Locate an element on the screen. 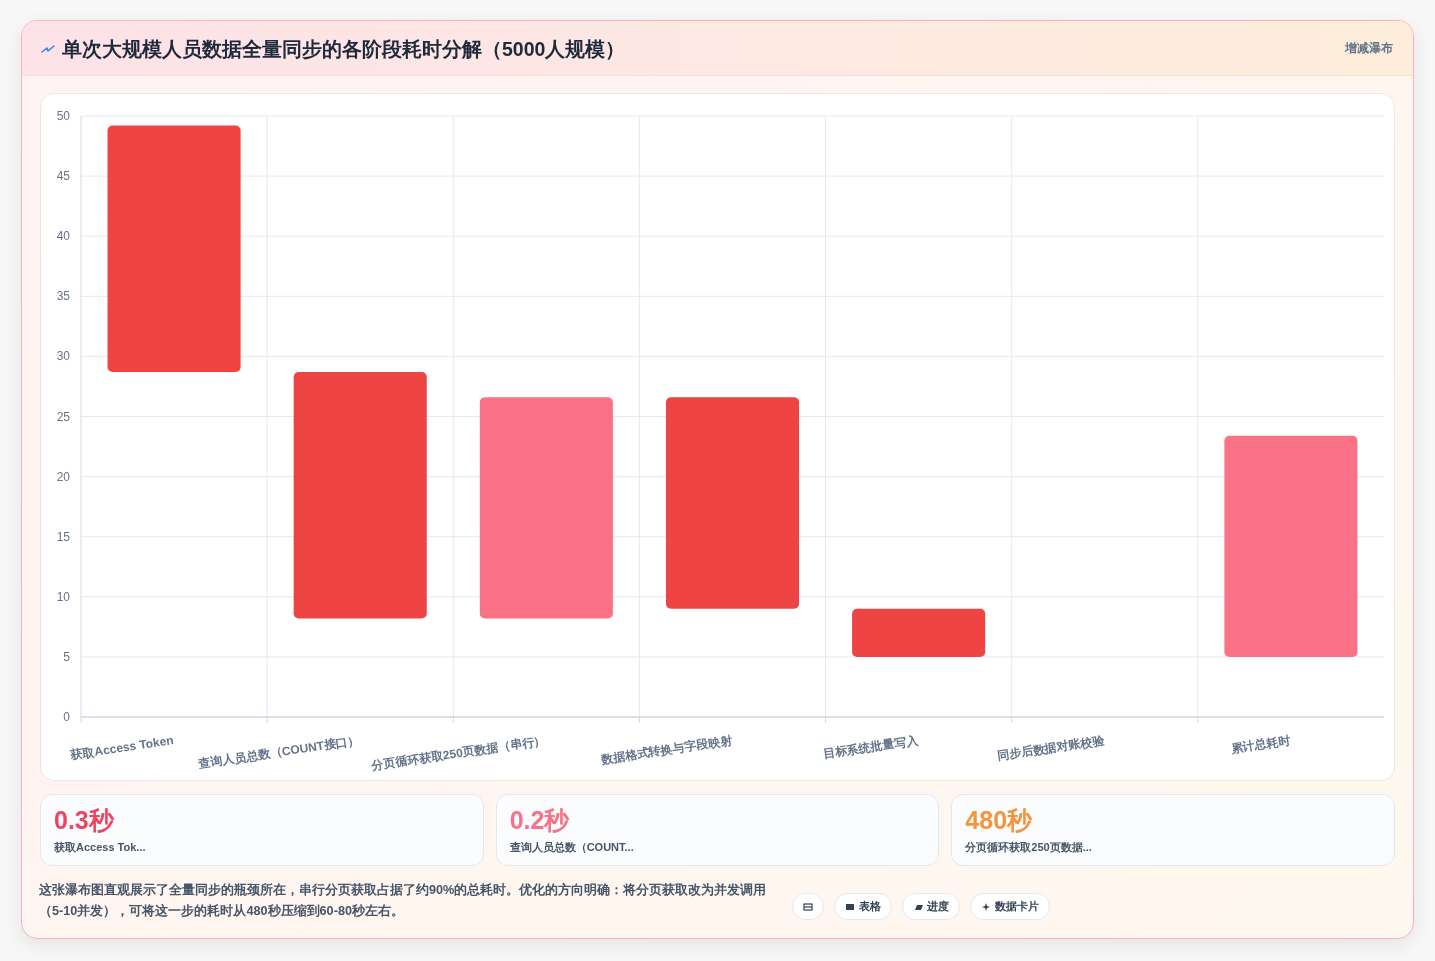 The height and width of the screenshot is (961, 1435). y-tick-label: 5 is located at coordinates (67, 656).